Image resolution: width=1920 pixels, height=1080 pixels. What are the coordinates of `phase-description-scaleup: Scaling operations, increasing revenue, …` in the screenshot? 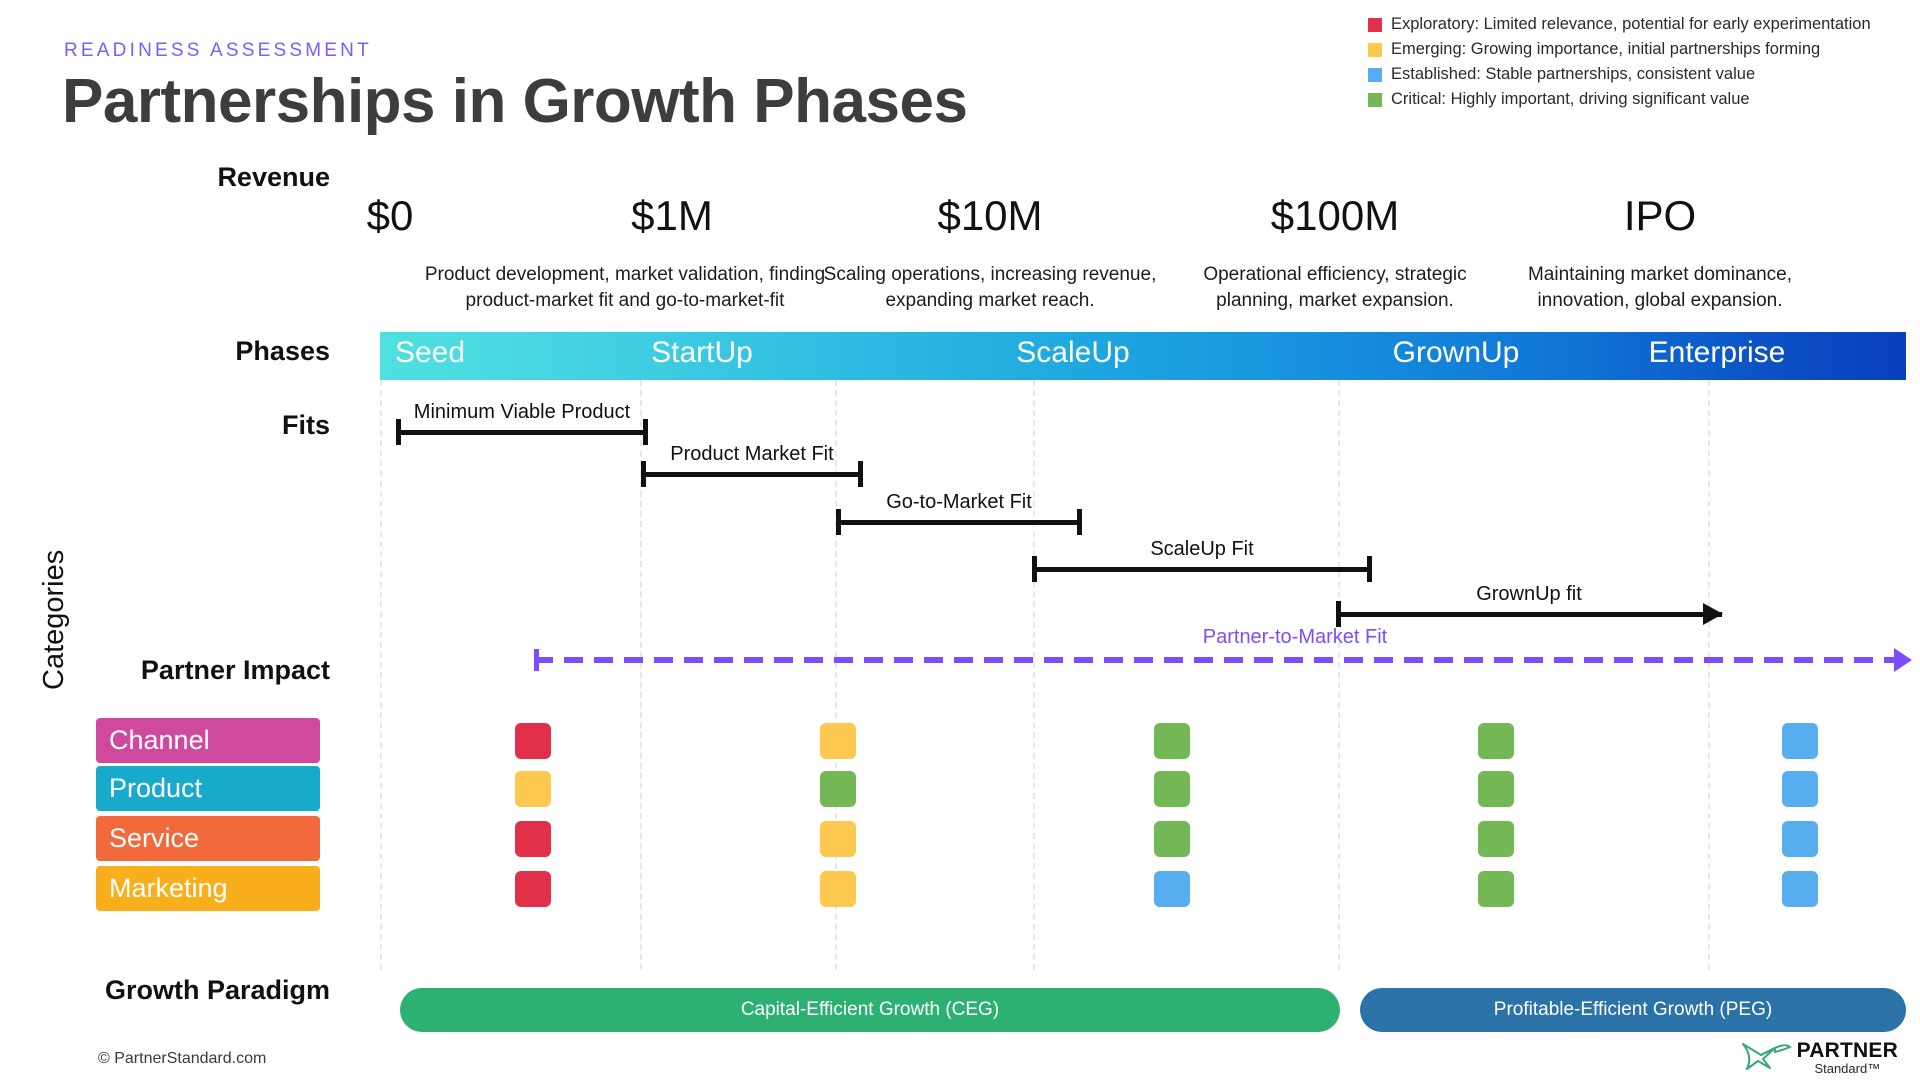 It's located at (990, 288).